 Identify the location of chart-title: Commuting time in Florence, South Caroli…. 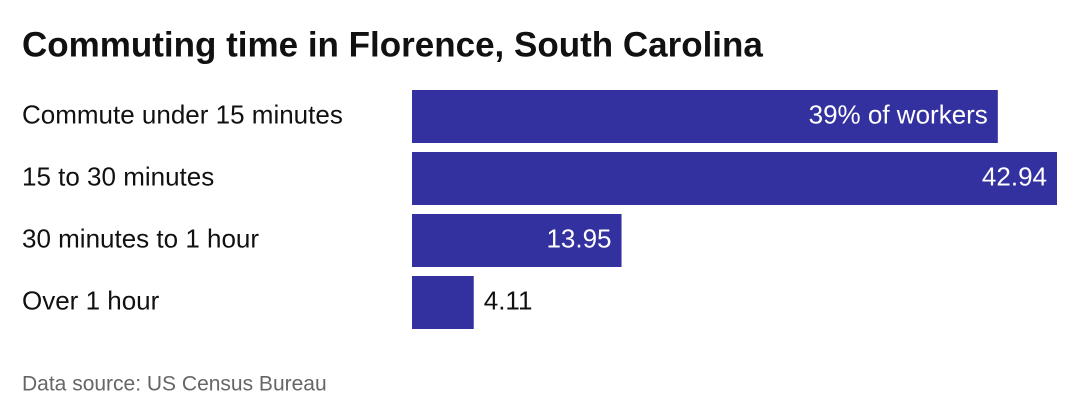
(392, 44).